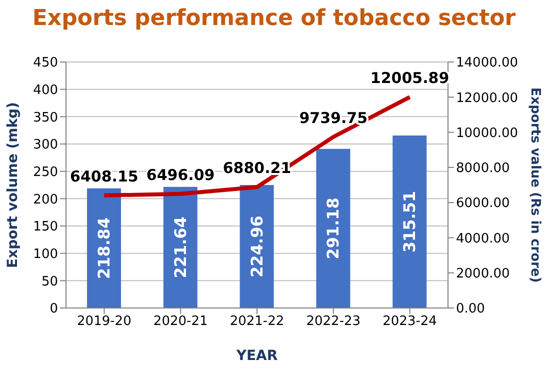 The height and width of the screenshot is (370, 548). Describe the element at coordinates (12, 185) in the screenshot. I see `y-axis-title: Export volume (mkg)` at that location.